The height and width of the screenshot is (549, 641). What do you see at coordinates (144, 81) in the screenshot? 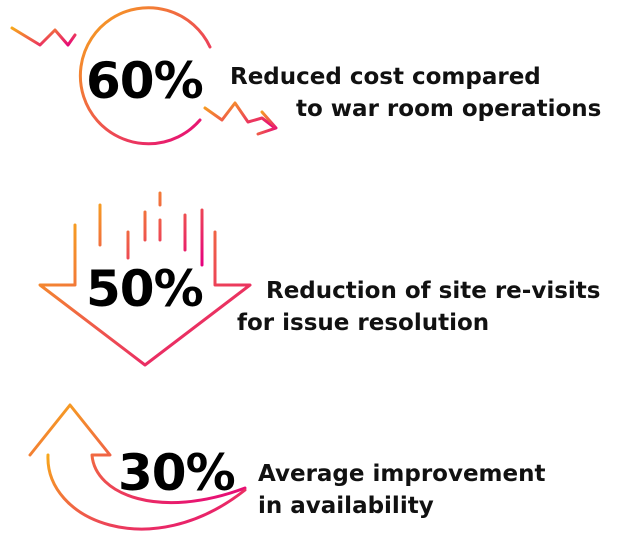
I see `stat: 60%` at bounding box center [144, 81].